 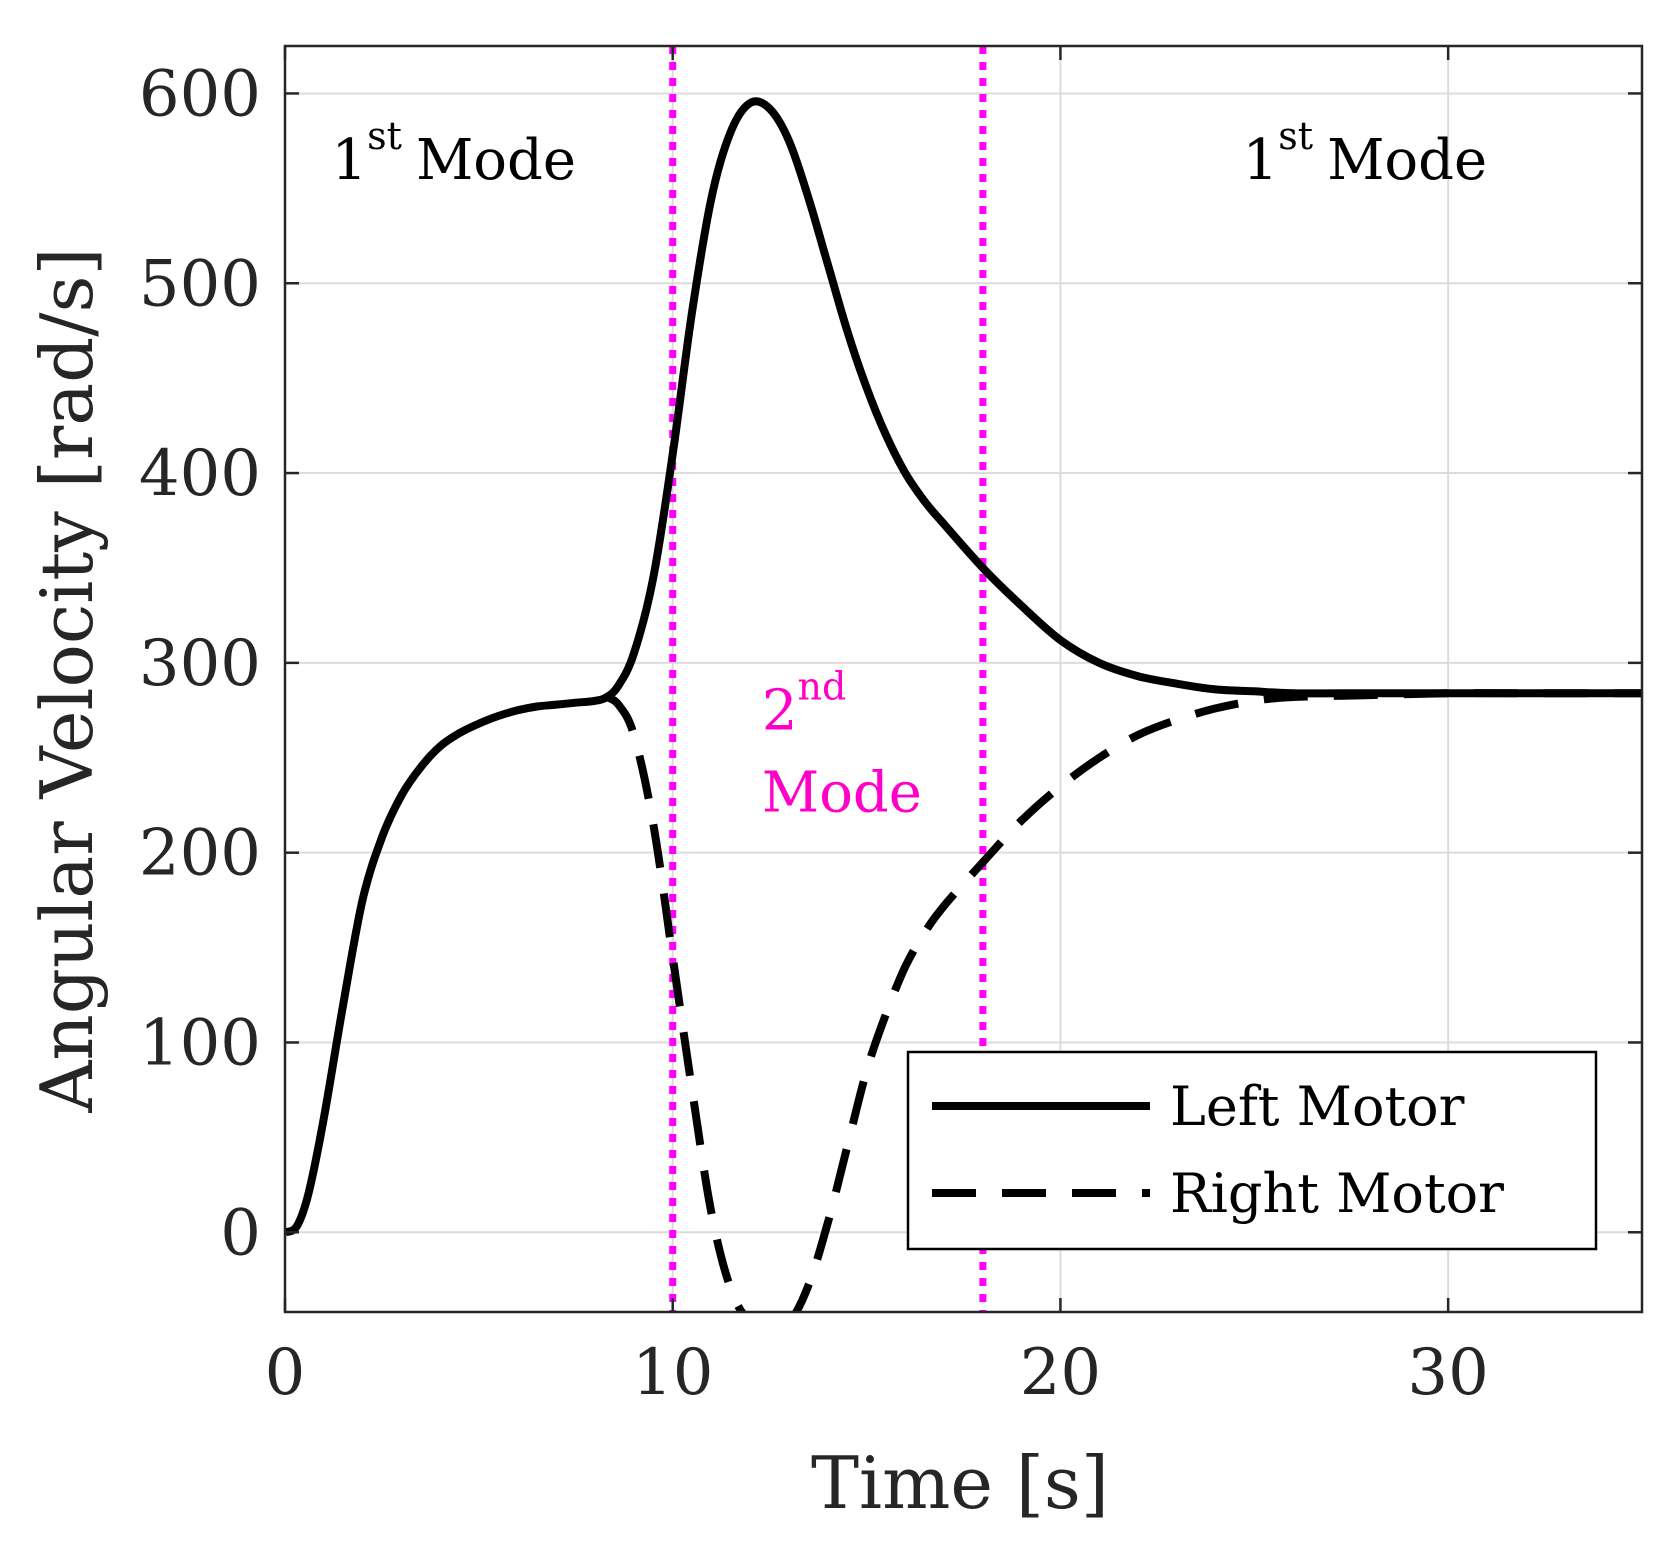 What do you see at coordinates (454, 153) in the screenshot?
I see `annotation-mode1-left: 1st Mode` at bounding box center [454, 153].